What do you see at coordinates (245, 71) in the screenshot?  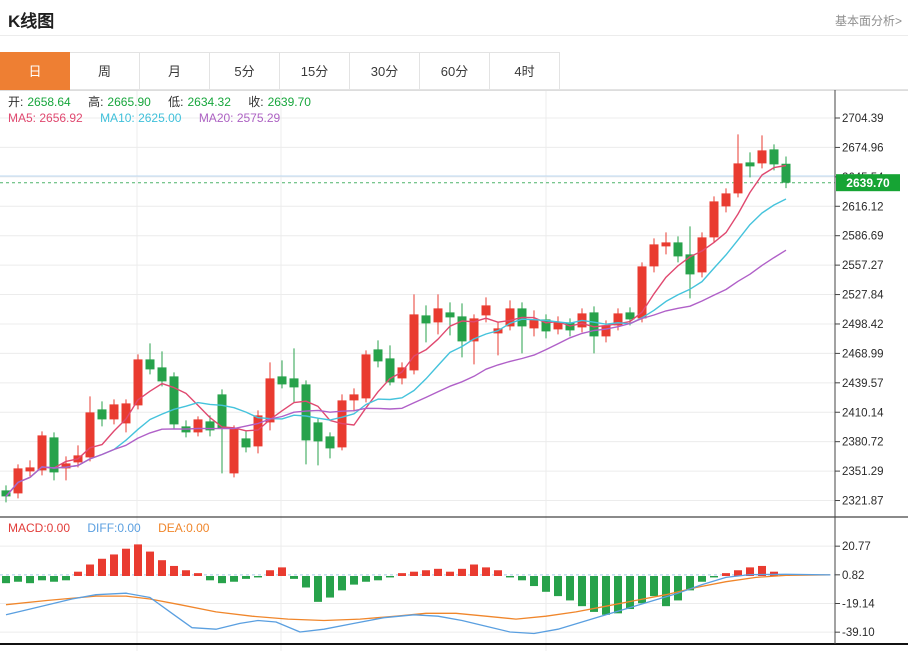 I see `tab-5min: 5分` at bounding box center [245, 71].